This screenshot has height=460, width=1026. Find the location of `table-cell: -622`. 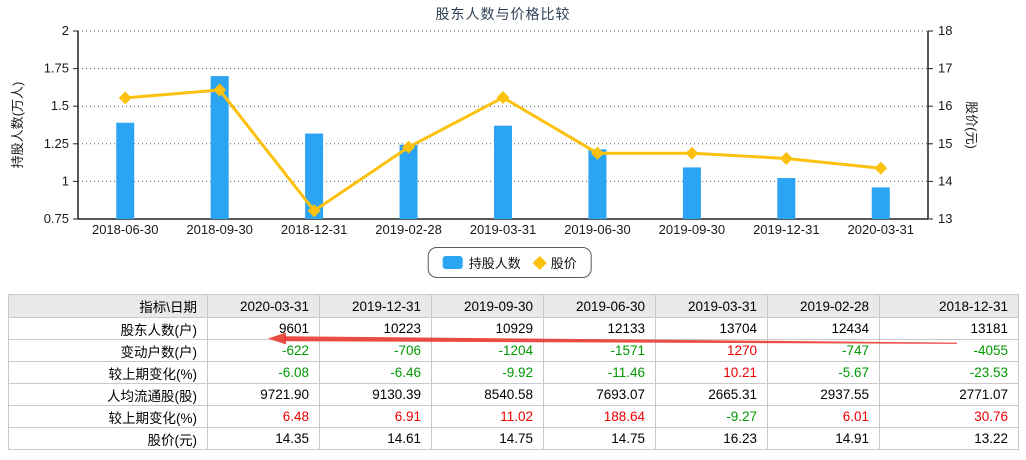

table-cell: -622 is located at coordinates (263, 350).